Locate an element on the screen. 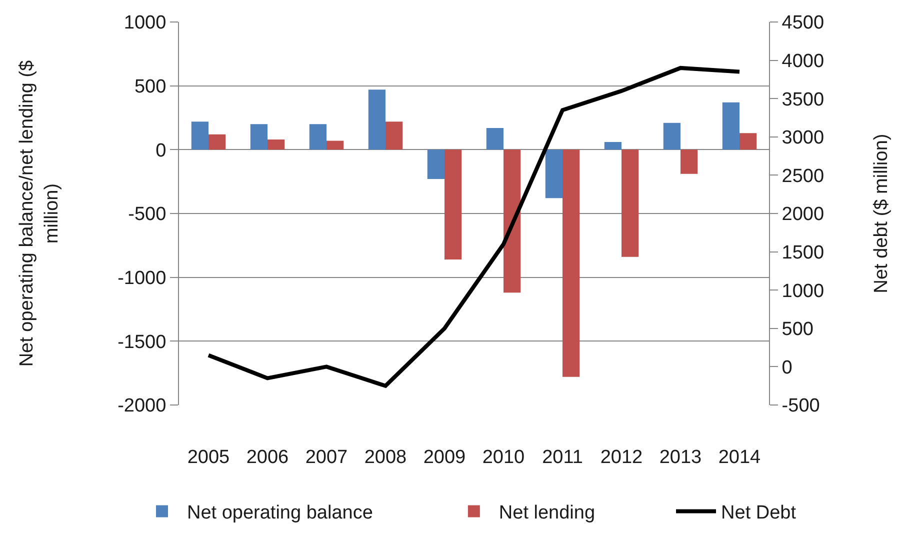 The width and height of the screenshot is (899, 542). y-tick-label: -1500 is located at coordinates (142, 342).